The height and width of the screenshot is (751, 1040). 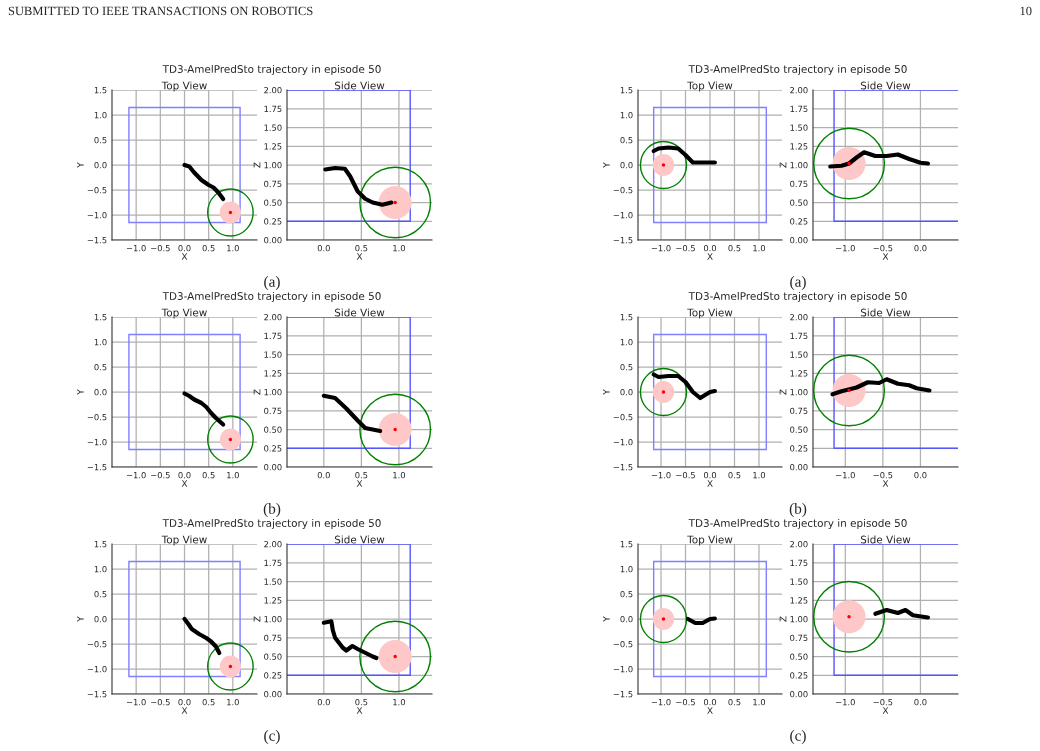 What do you see at coordinates (1026, 11) in the screenshot?
I see `text: 10` at bounding box center [1026, 11].